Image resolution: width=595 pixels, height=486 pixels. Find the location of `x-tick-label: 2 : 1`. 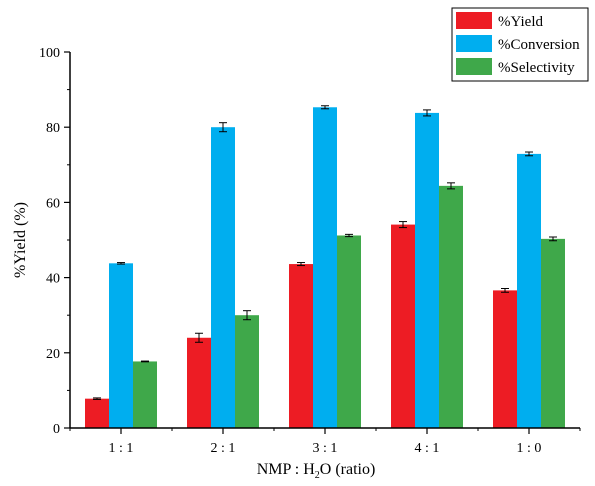

x-tick-label: 2 : 1 is located at coordinates (223, 448).